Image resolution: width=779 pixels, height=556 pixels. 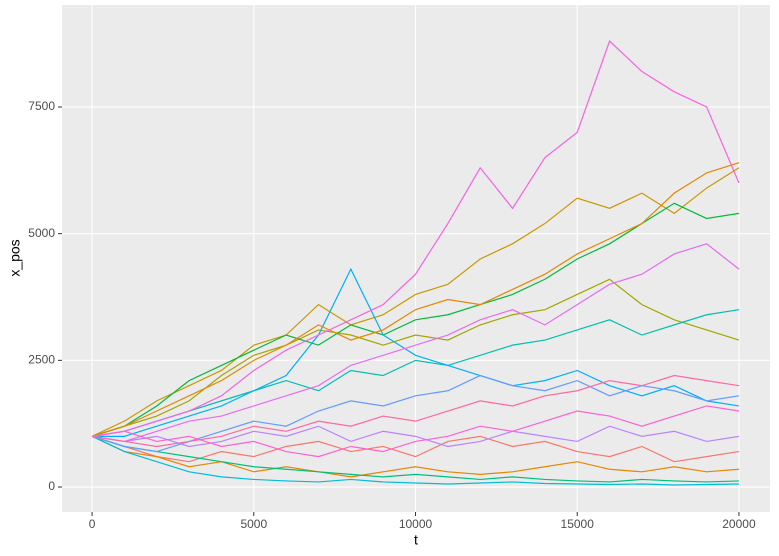 I want to click on y-tick-label: 5000, so click(x=41, y=233).